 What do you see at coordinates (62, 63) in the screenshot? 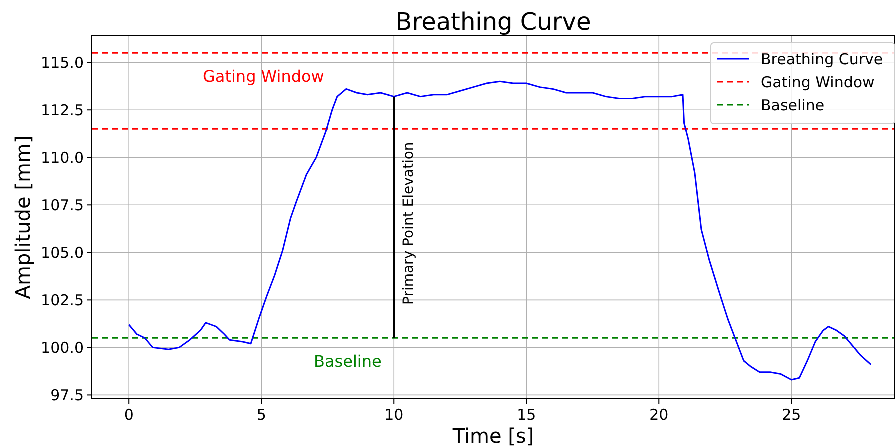
I see `y-tick-label: 115.0` at bounding box center [62, 63].